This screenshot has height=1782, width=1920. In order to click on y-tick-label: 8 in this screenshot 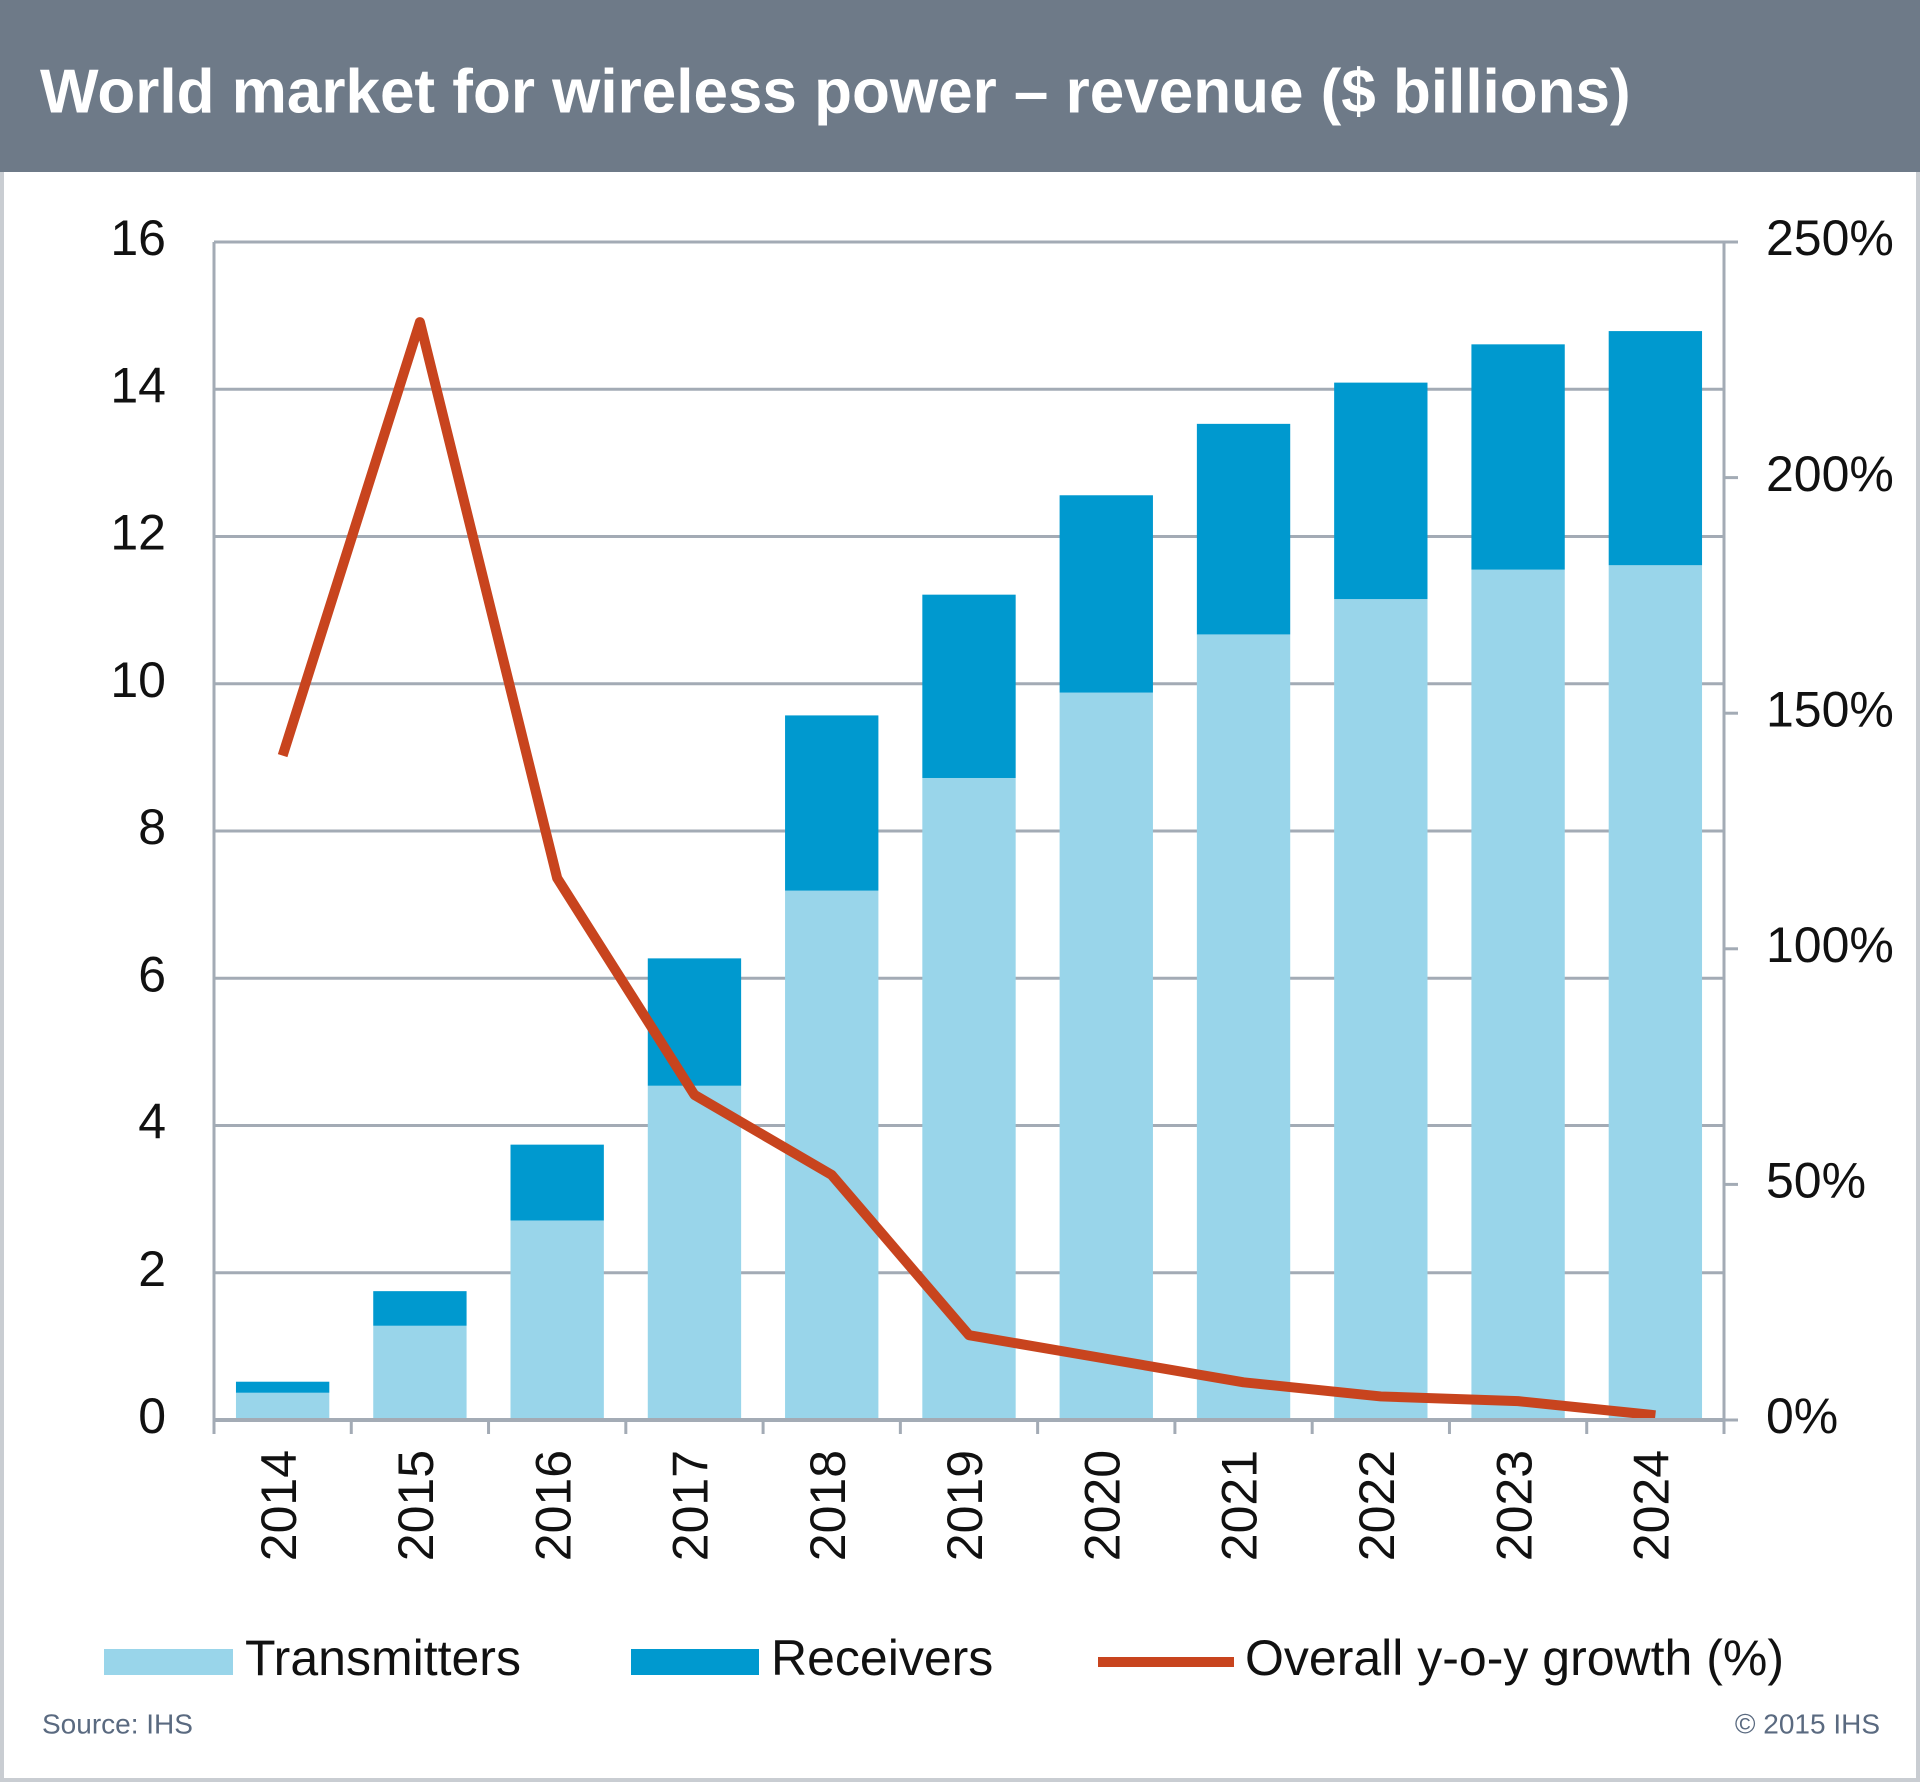, I will do `click(152, 827)`.